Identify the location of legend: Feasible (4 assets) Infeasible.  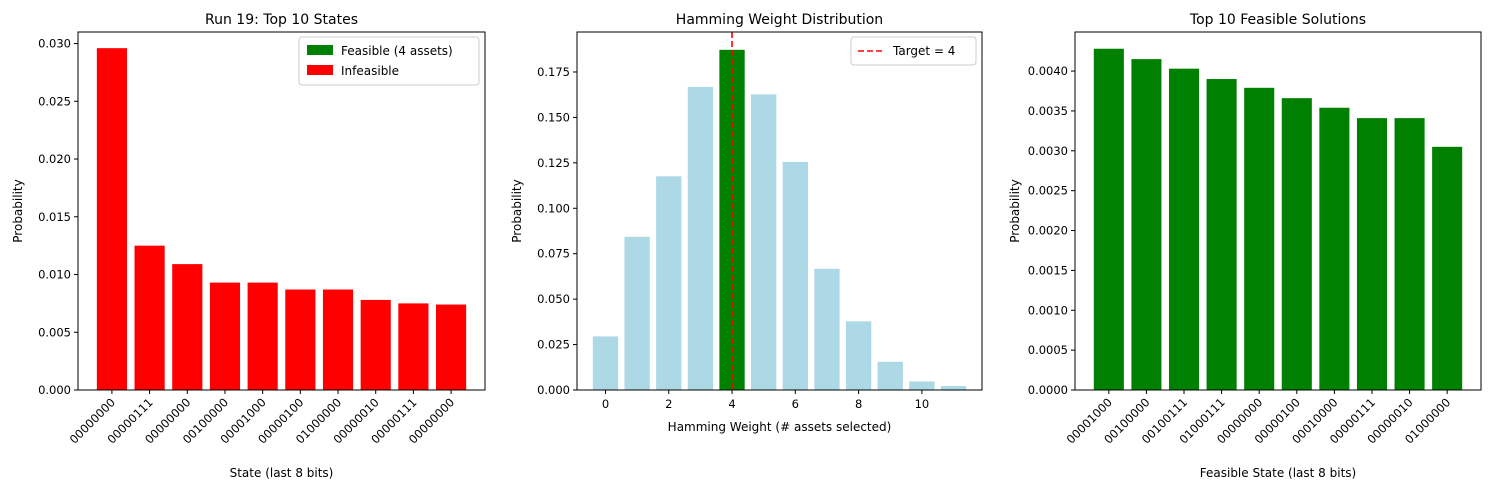
(389, 61).